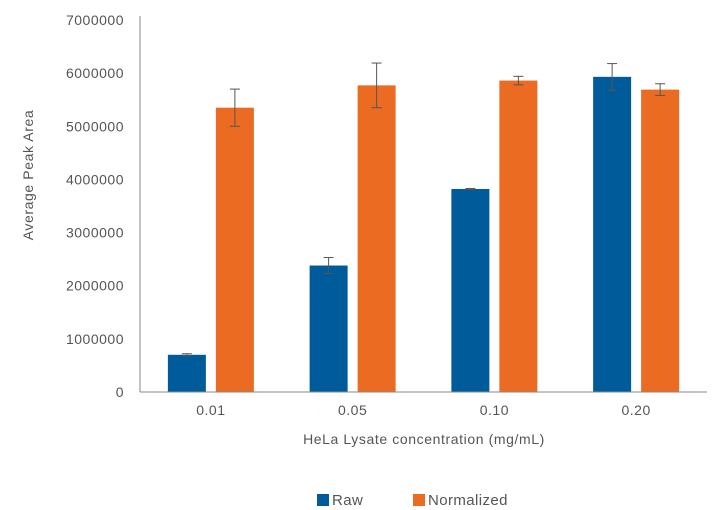 The width and height of the screenshot is (715, 510). I want to click on y-tick-label: 1000000, so click(95, 339).